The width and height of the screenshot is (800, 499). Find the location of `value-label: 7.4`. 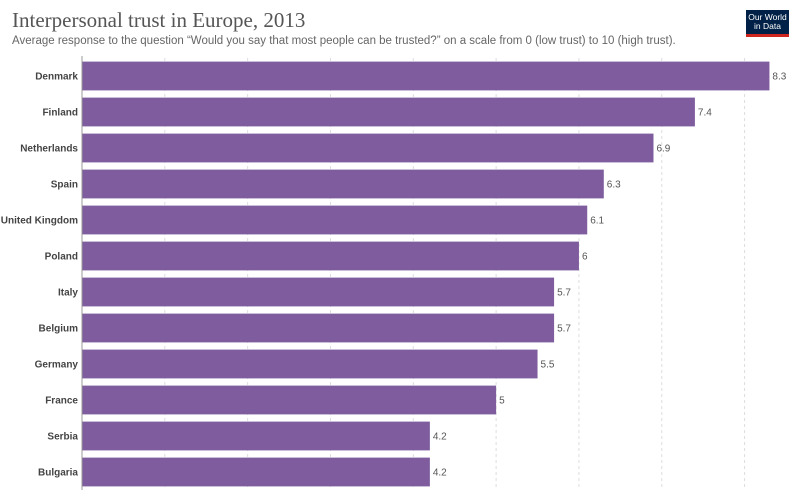

value-label: 7.4 is located at coordinates (705, 113).